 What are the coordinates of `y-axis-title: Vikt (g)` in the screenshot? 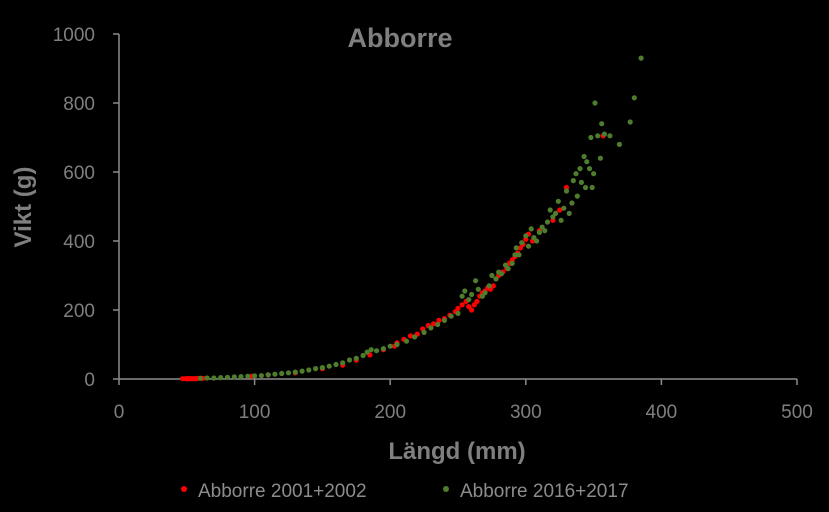 It's located at (23, 207).